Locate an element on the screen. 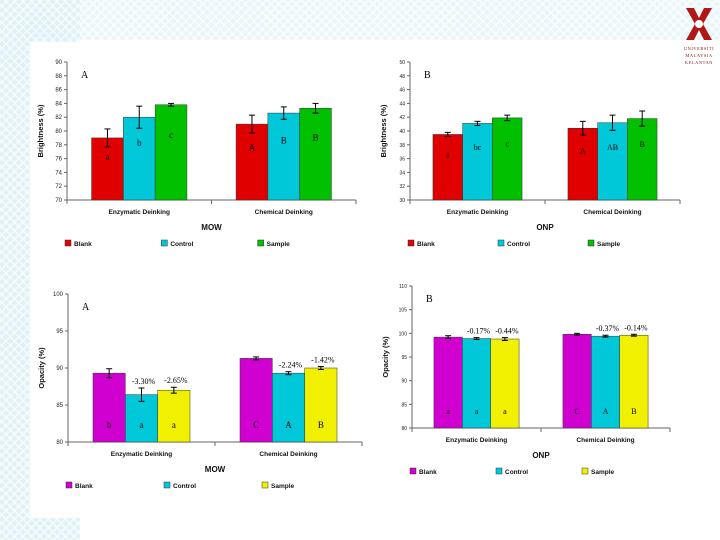 The image size is (720, 540). y-tick-label: 36 is located at coordinates (402, 160).